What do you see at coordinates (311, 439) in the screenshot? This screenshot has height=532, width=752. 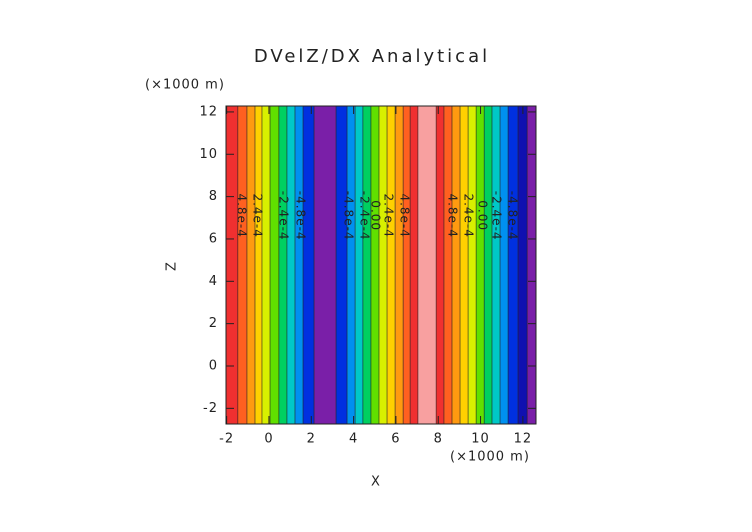 I see `x-tick-label: 2` at bounding box center [311, 439].